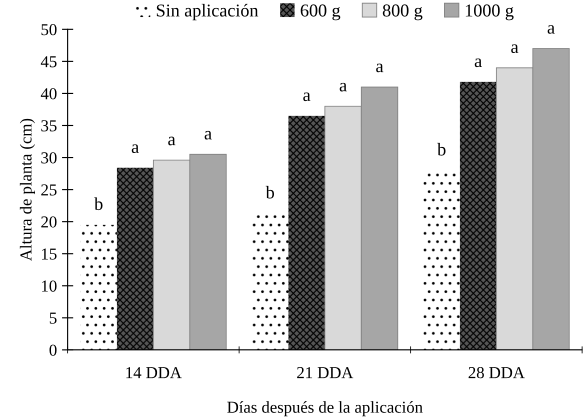  Describe the element at coordinates (49, 254) in the screenshot. I see `y-tick-label: 15` at that location.